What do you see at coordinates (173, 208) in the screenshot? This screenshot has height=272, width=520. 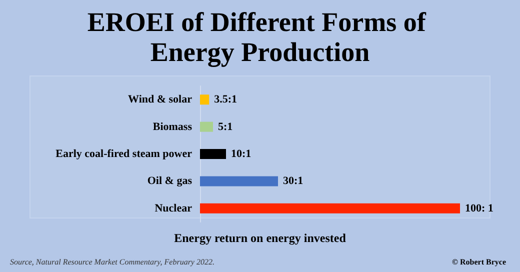 I see `y-tick-label: Nuclear` at bounding box center [173, 208].